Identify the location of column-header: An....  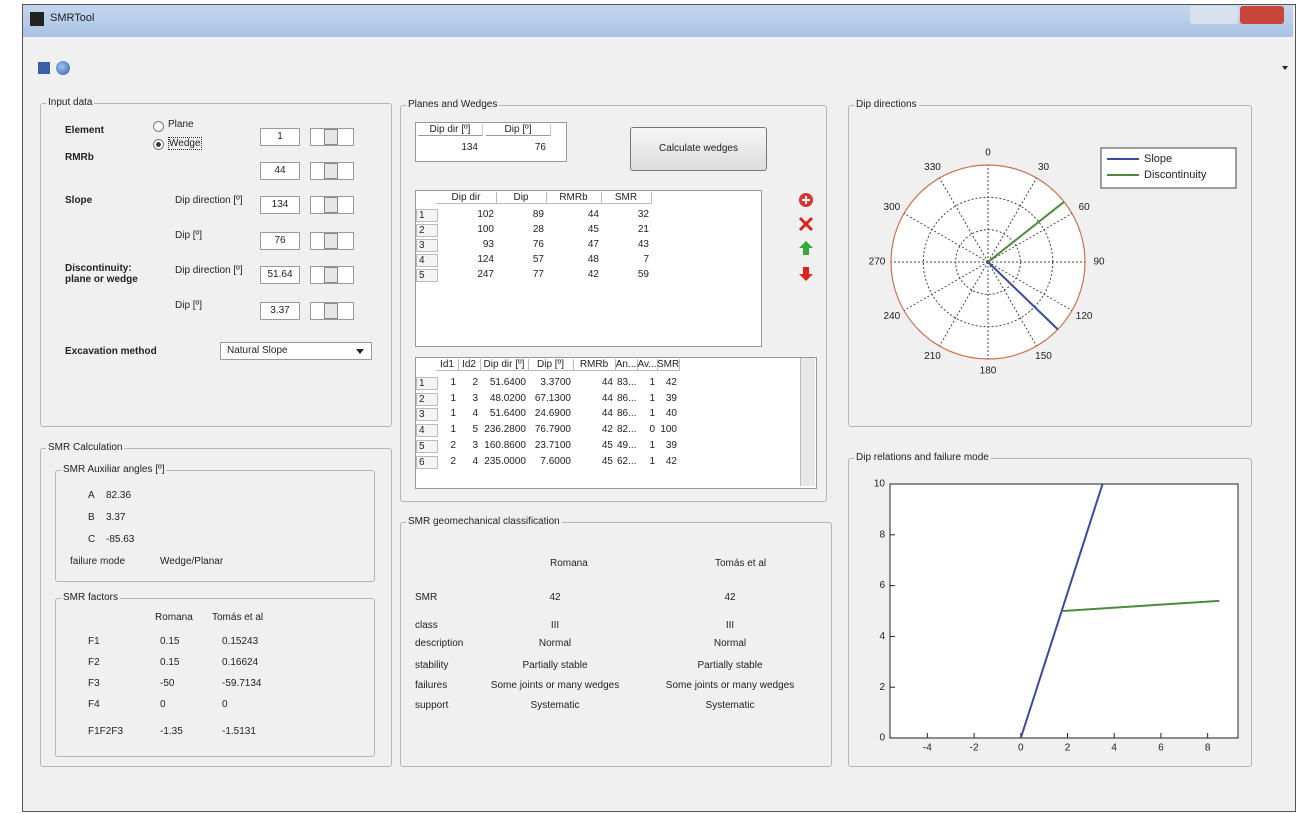
(626, 365).